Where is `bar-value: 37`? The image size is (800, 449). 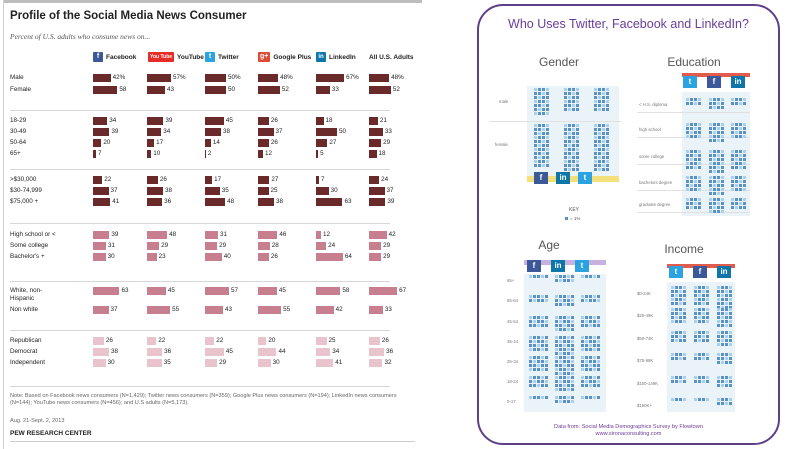
bar-value: 37 is located at coordinates (390, 190).